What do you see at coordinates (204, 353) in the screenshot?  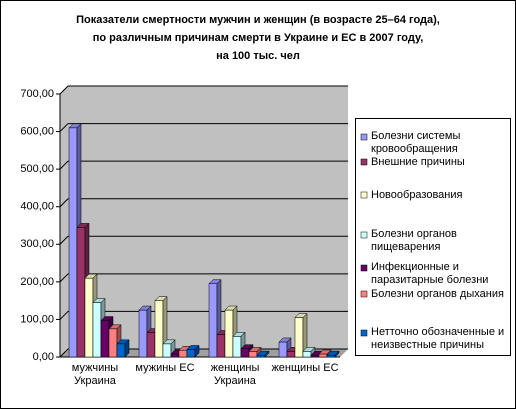 I see `floor` at bounding box center [204, 353].